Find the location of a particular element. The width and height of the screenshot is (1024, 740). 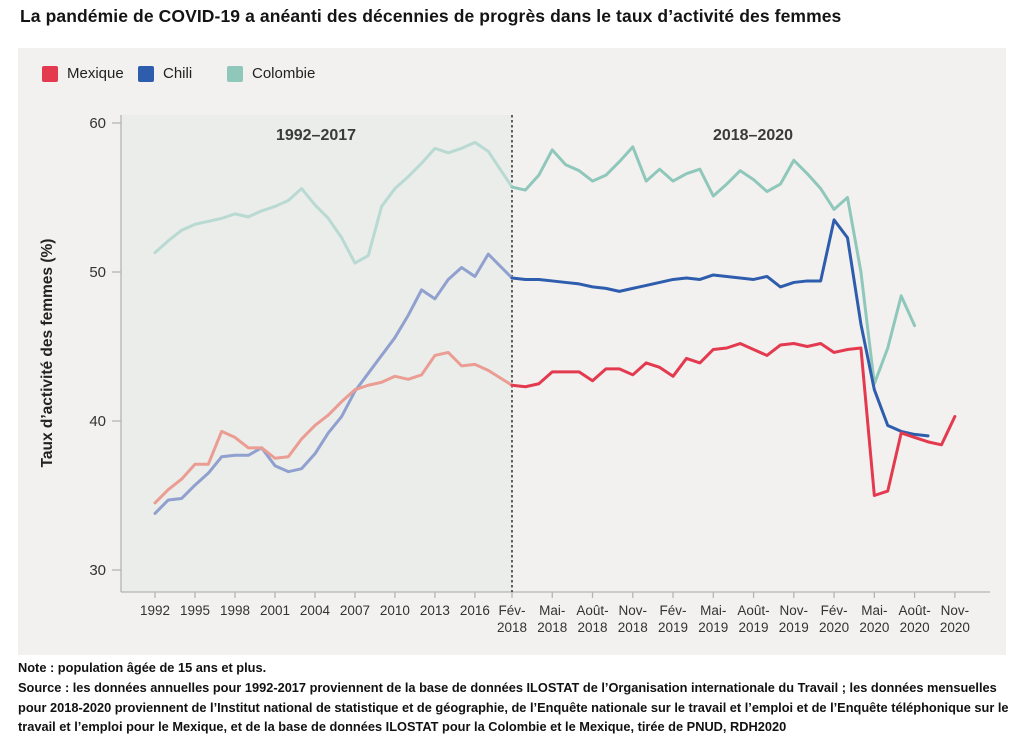

legend-label-mexique: Mexique is located at coordinates (95, 73).